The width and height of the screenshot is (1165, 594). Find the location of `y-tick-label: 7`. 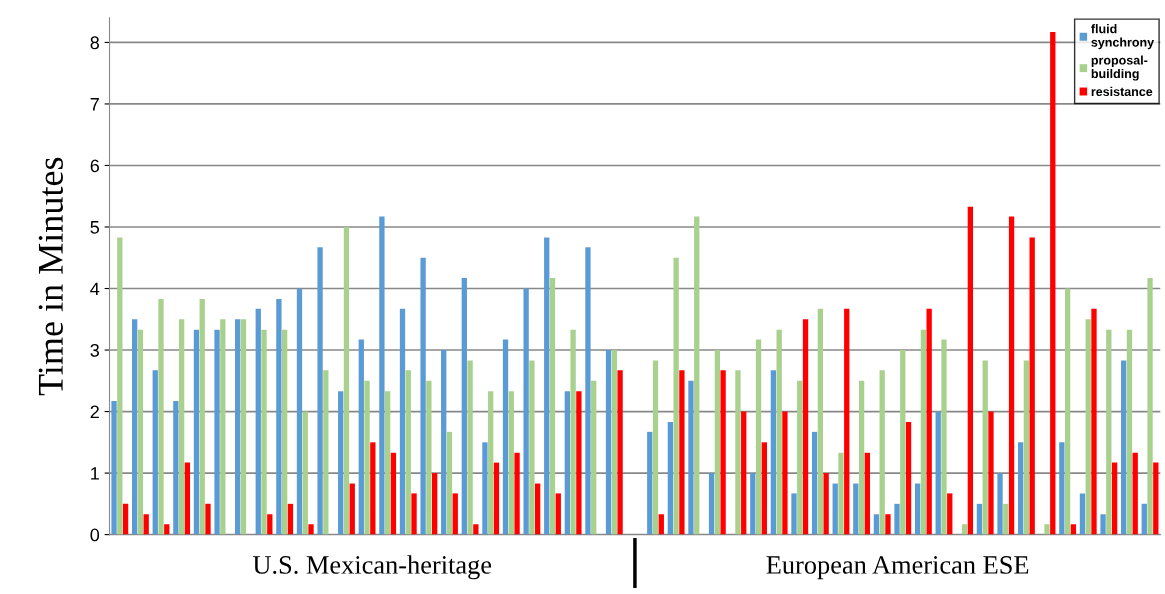

y-tick-label: 7 is located at coordinates (94, 104).